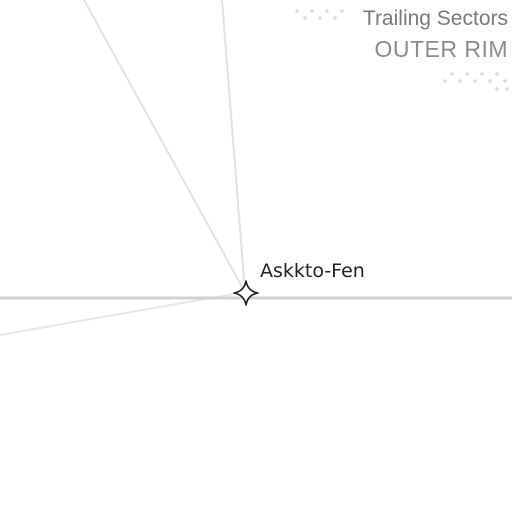 The height and width of the screenshot is (512, 512). What do you see at coordinates (312, 271) in the screenshot?
I see `planet-label: Askkto-Fen` at bounding box center [312, 271].